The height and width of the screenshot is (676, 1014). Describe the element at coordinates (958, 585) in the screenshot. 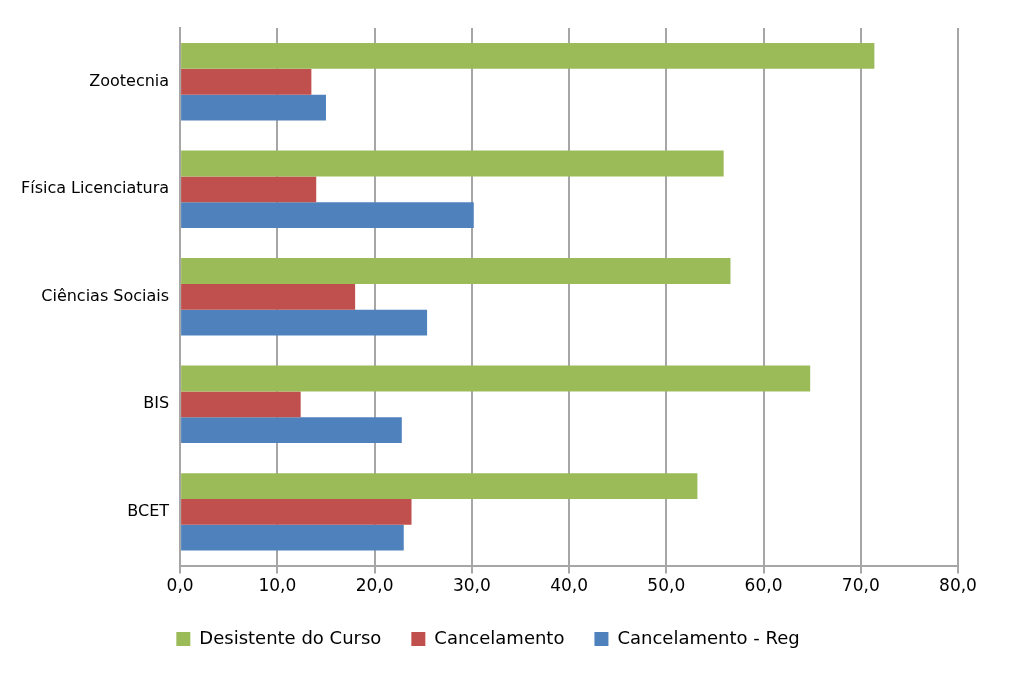

I see `x-tick-label: 80,0` at that location.